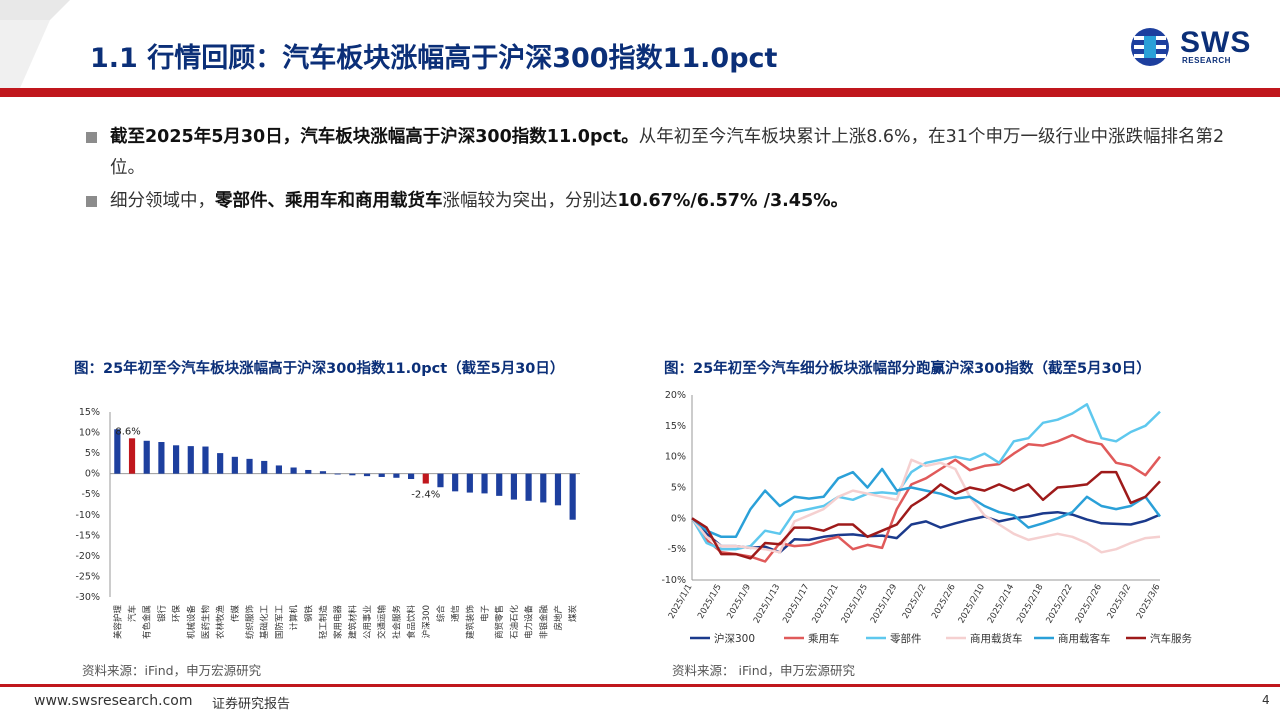  Describe the element at coordinates (426, 621) in the screenshot. I see `x-tick-label: 沪深300` at that location.